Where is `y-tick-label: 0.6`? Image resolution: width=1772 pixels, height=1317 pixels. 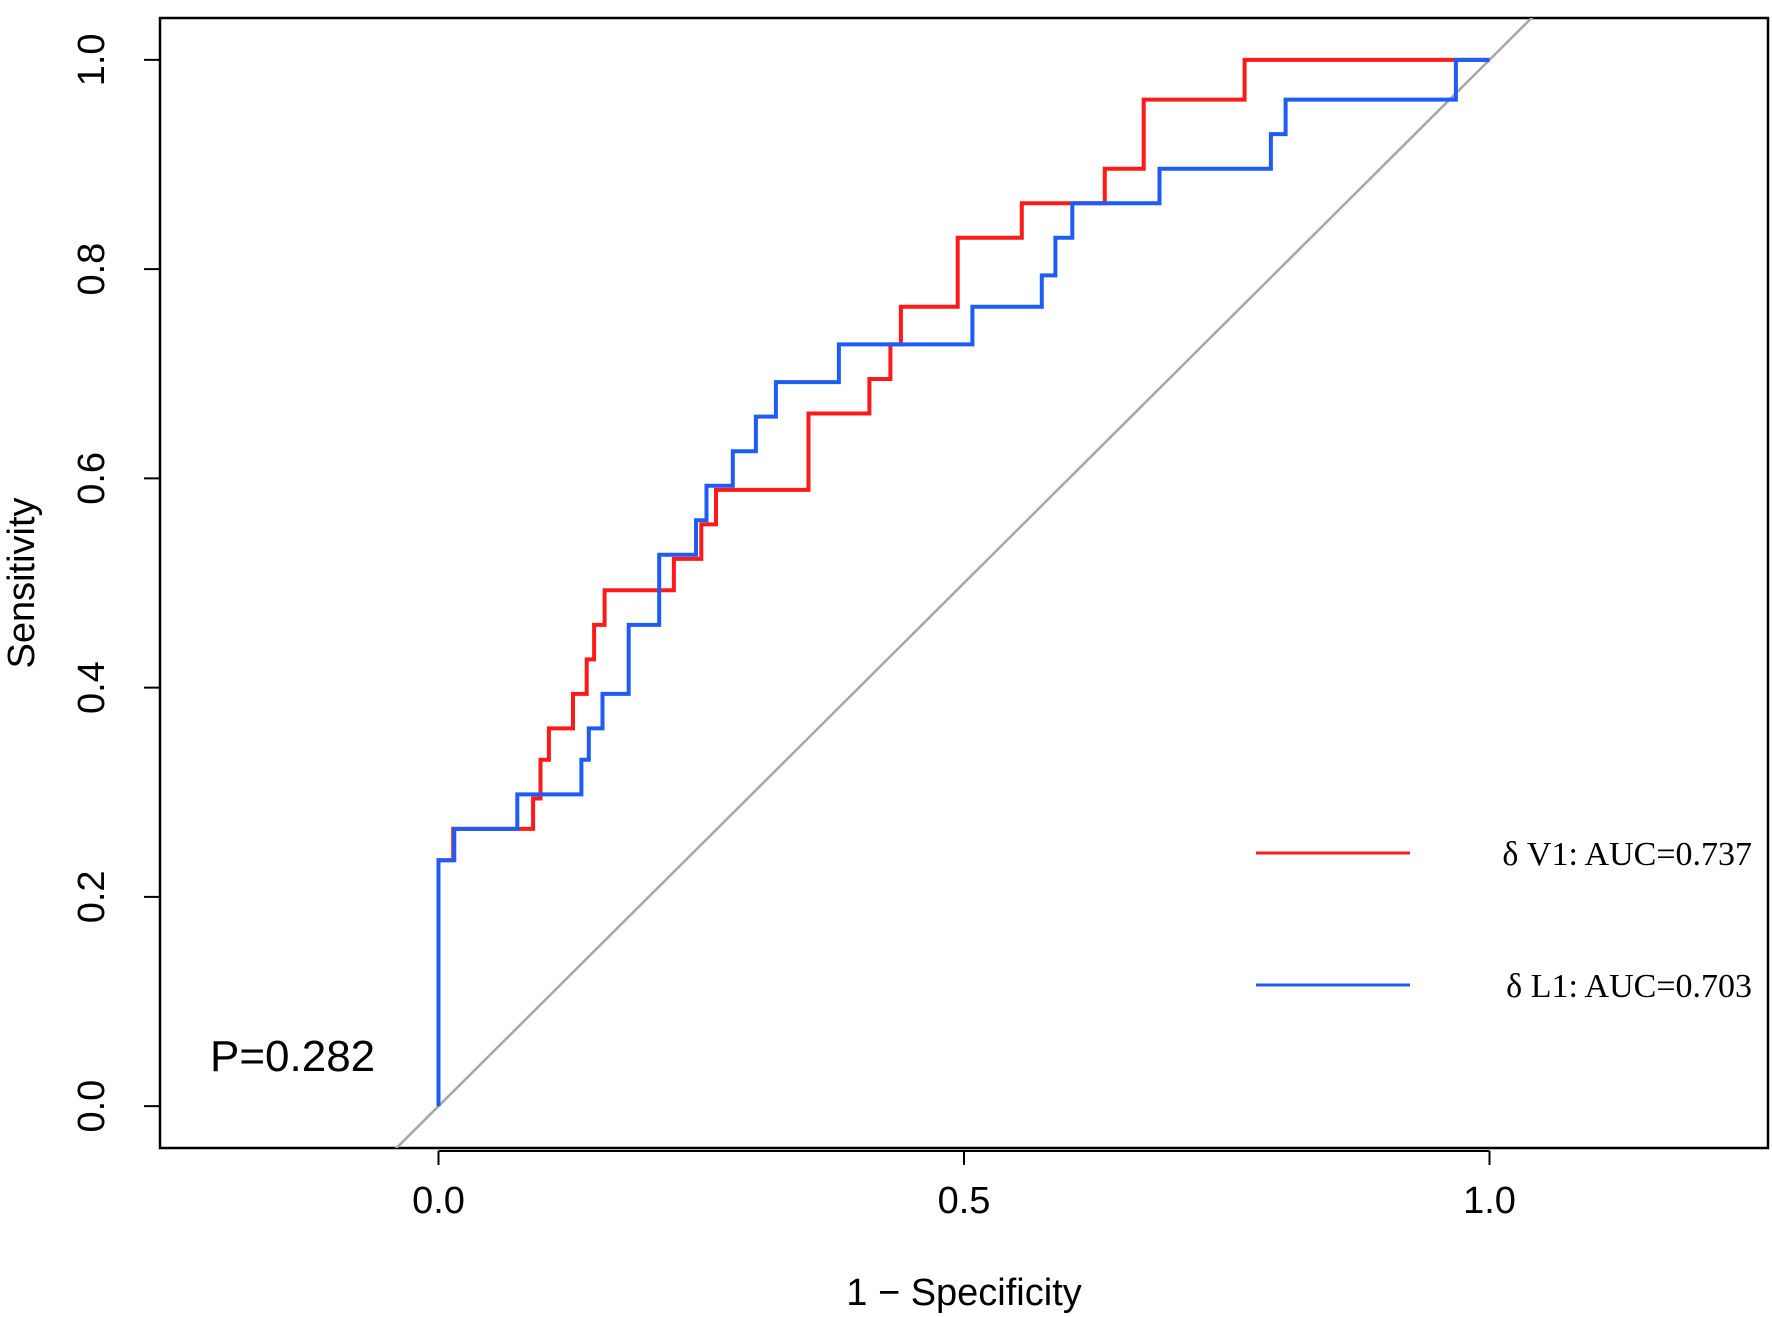
y-tick-label: 0.6 is located at coordinates (92, 478).